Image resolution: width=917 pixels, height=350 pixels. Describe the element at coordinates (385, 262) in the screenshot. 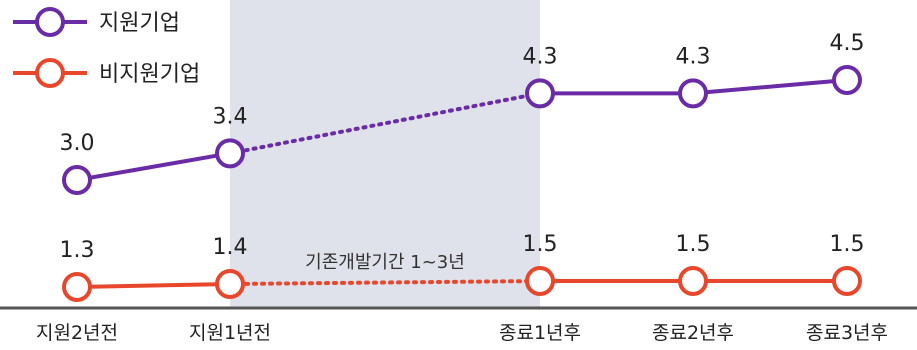

I see `period-annotation: 기존개발기간 1~3년` at that location.